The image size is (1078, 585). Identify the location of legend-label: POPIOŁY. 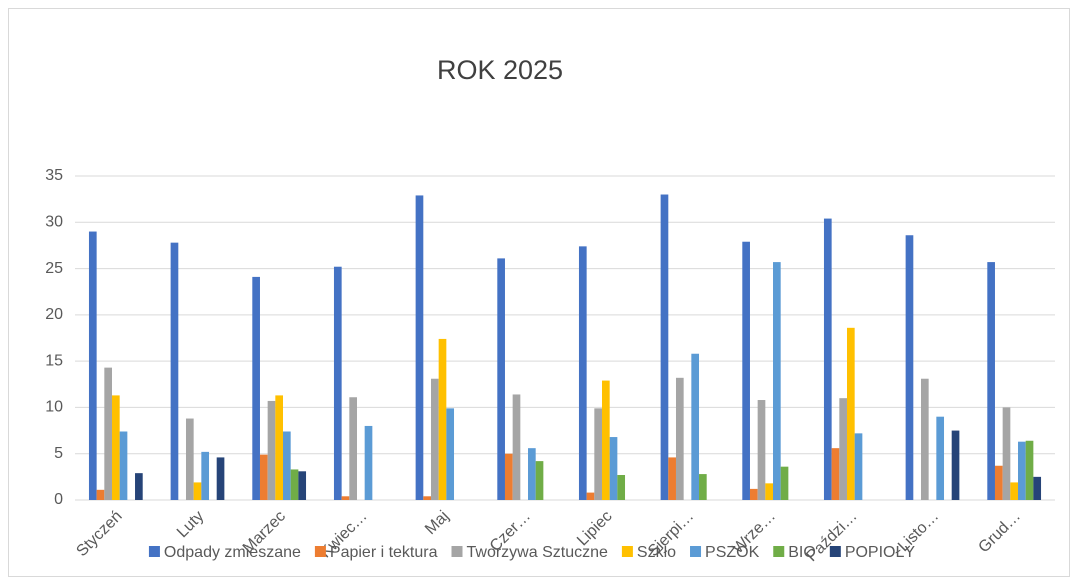
(880, 552).